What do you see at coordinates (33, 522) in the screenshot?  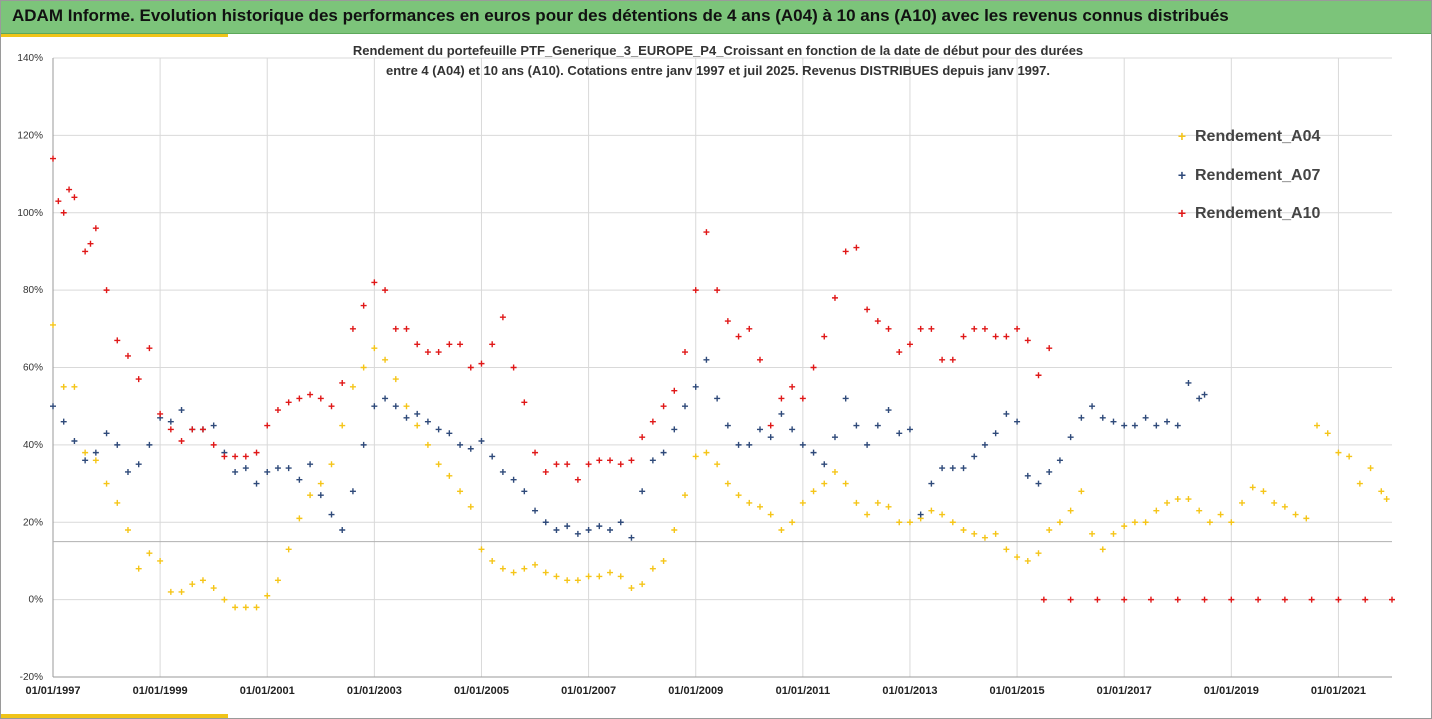 I see `y-tick-label: 20%` at bounding box center [33, 522].